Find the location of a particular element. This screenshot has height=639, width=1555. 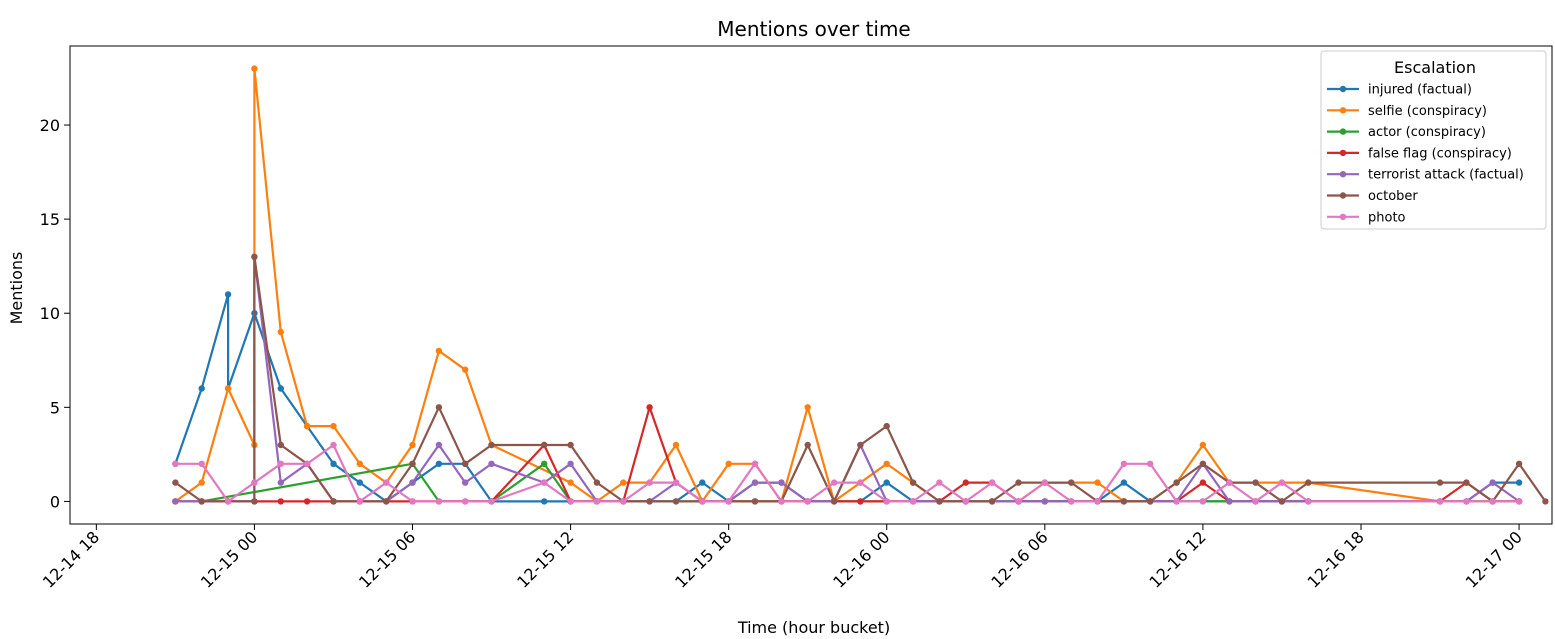

legend-item: terrorist attack (factual) is located at coordinates (1425, 175).